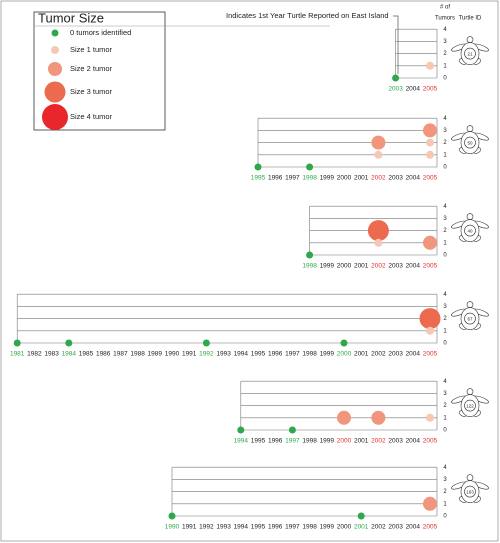 Image resolution: width=500 pixels, height=543 pixels. I want to click on turtle-icon: 21, so click(470, 50).